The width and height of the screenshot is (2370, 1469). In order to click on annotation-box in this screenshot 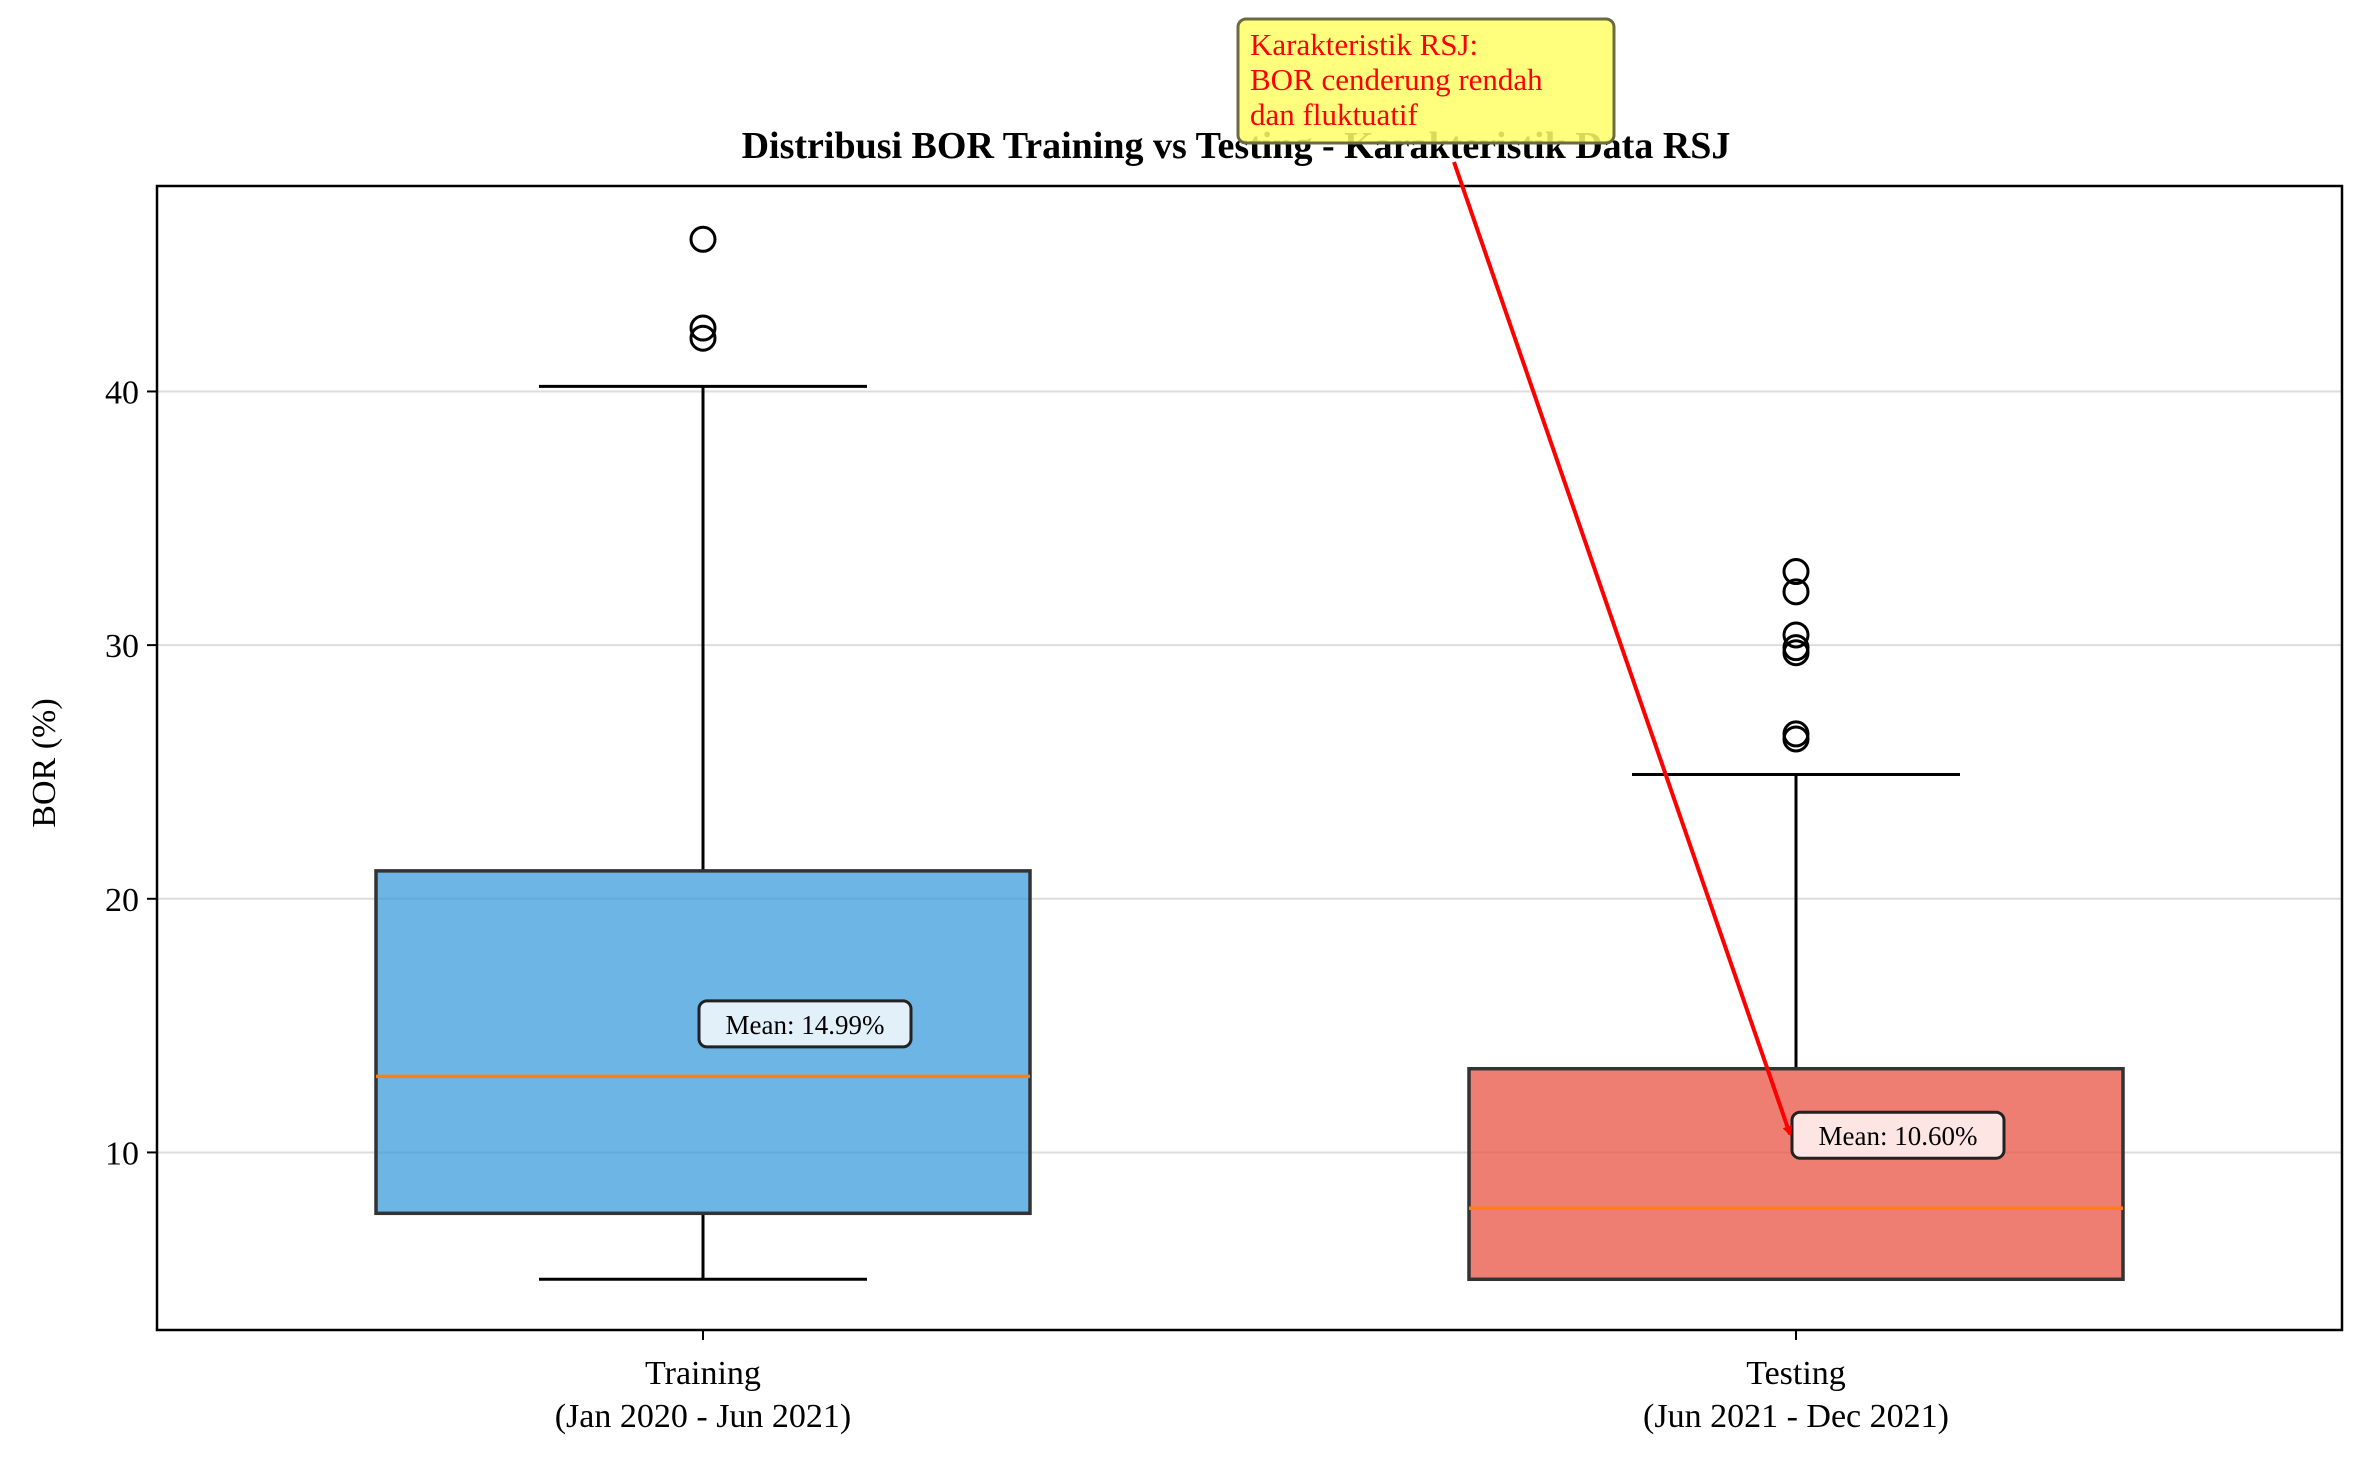, I will do `click(1426, 81)`.